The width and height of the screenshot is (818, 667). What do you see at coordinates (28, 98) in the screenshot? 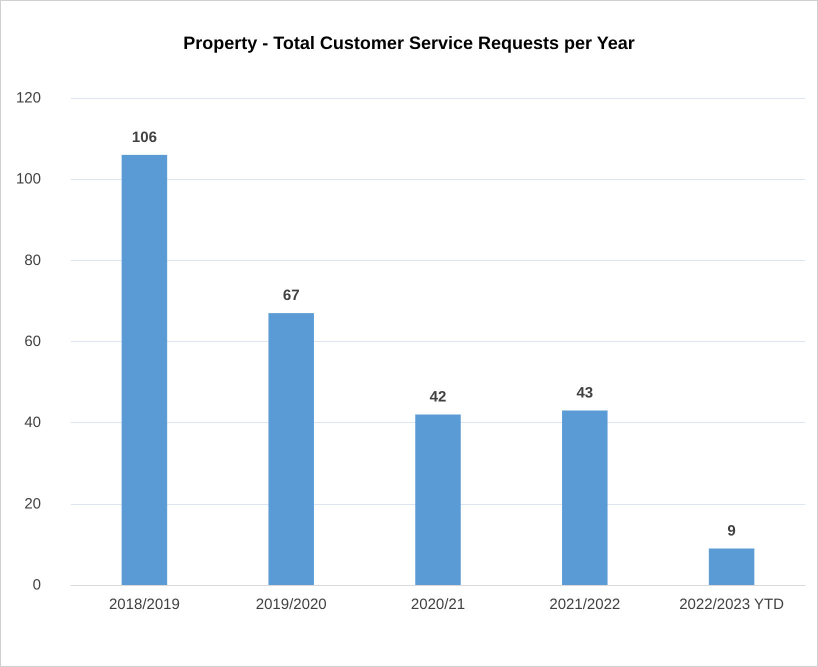
I see `y-tick-label: 120` at bounding box center [28, 98].